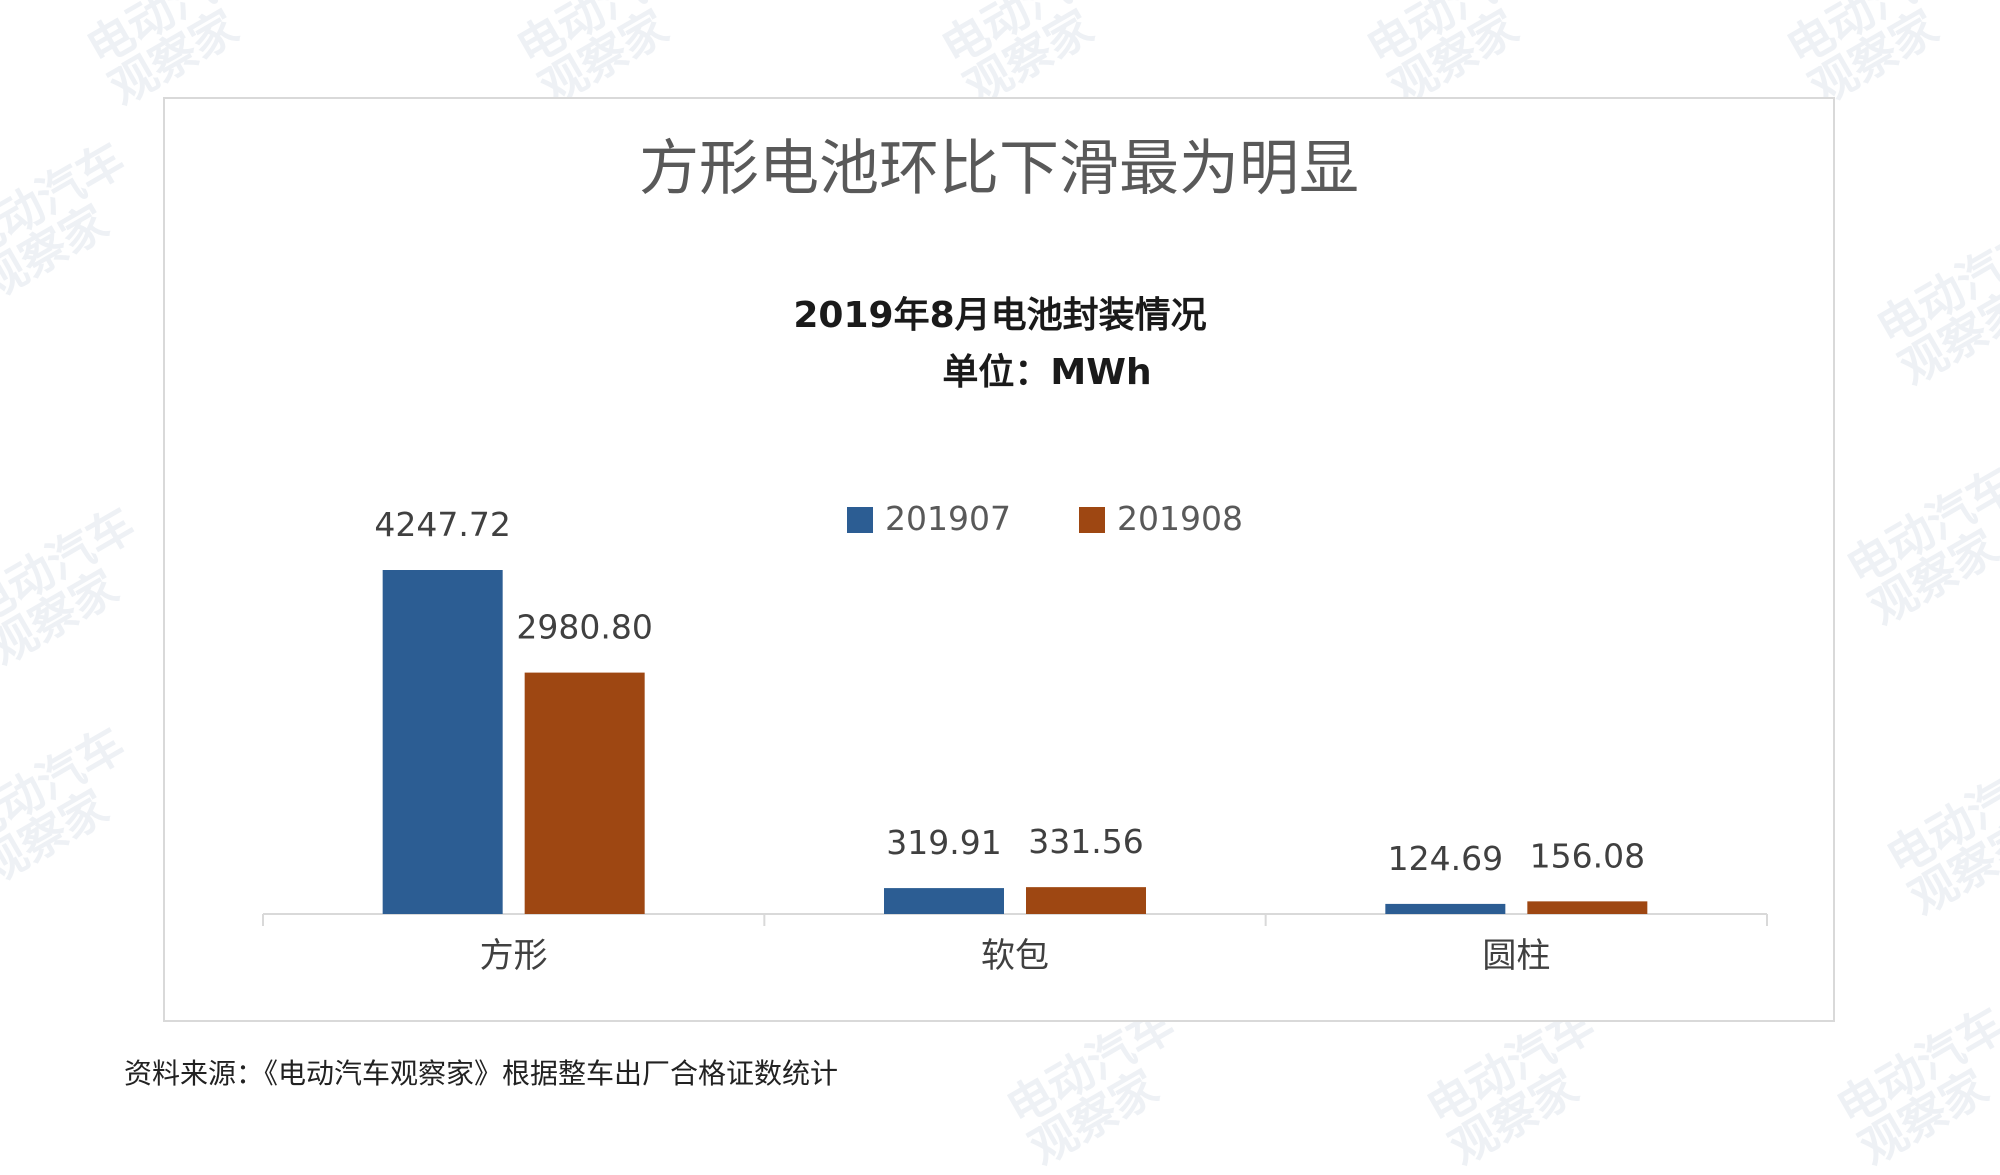  What do you see at coordinates (1516, 956) in the screenshot?
I see `category-label: 圆柱` at bounding box center [1516, 956].